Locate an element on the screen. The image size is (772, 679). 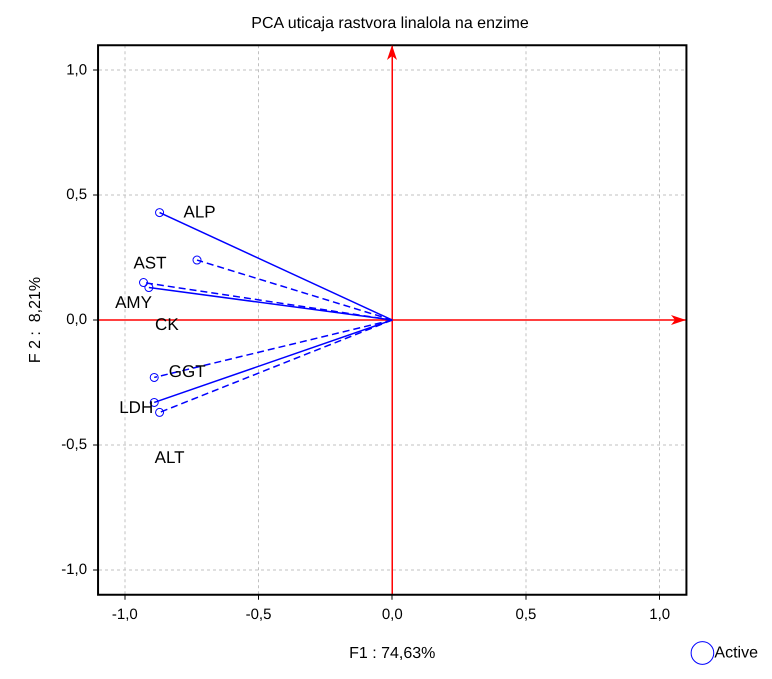
x-tick-label: 1,0 is located at coordinates (659, 614).